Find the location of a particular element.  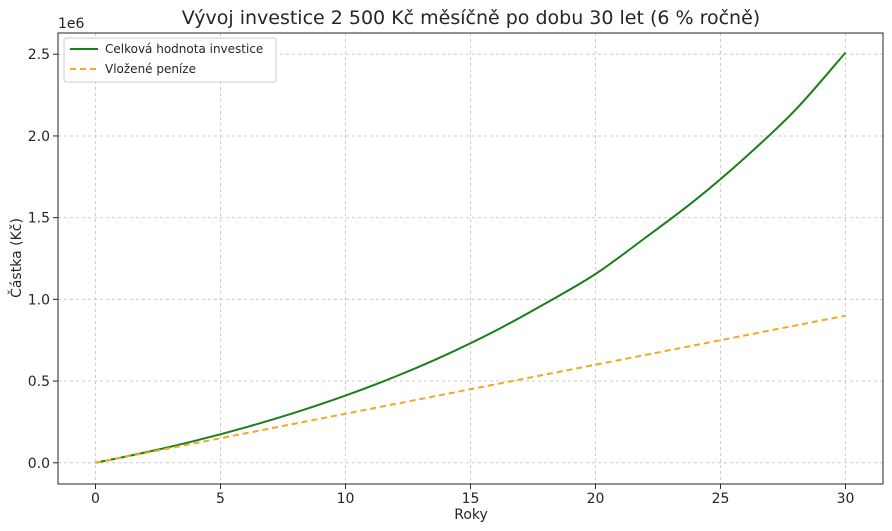

legend: Celková hodnota investice Vložené peníze is located at coordinates (170, 60).